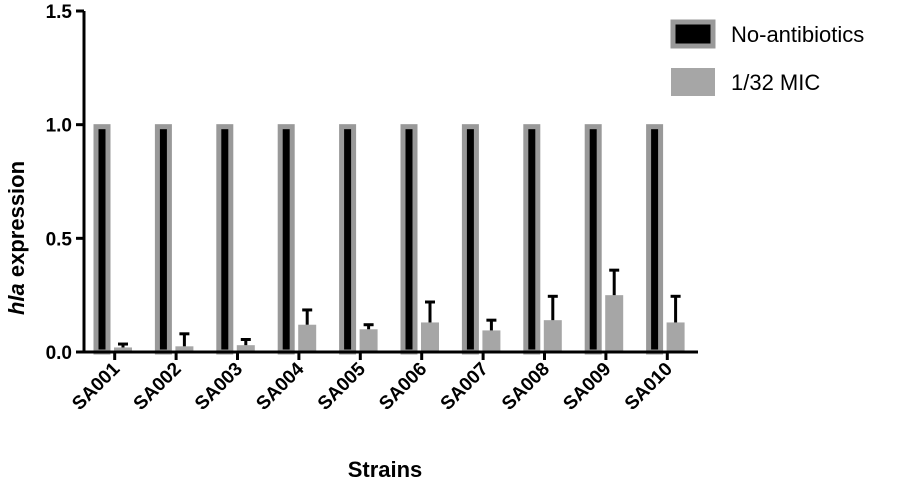  Describe the element at coordinates (403, 387) in the screenshot. I see `x-tick-label-sa006: SA006` at that location.